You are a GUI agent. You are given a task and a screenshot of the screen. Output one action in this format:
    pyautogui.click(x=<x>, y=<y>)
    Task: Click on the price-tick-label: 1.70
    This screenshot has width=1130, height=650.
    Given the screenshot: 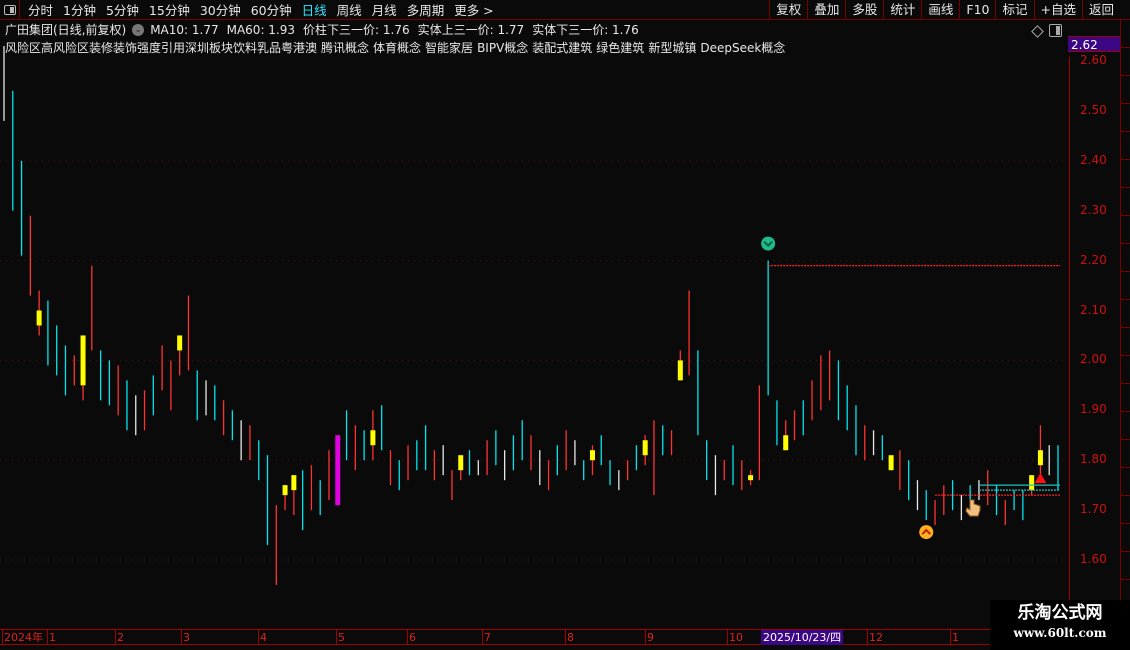 What is the action you would take?
    pyautogui.click(x=1093, y=509)
    